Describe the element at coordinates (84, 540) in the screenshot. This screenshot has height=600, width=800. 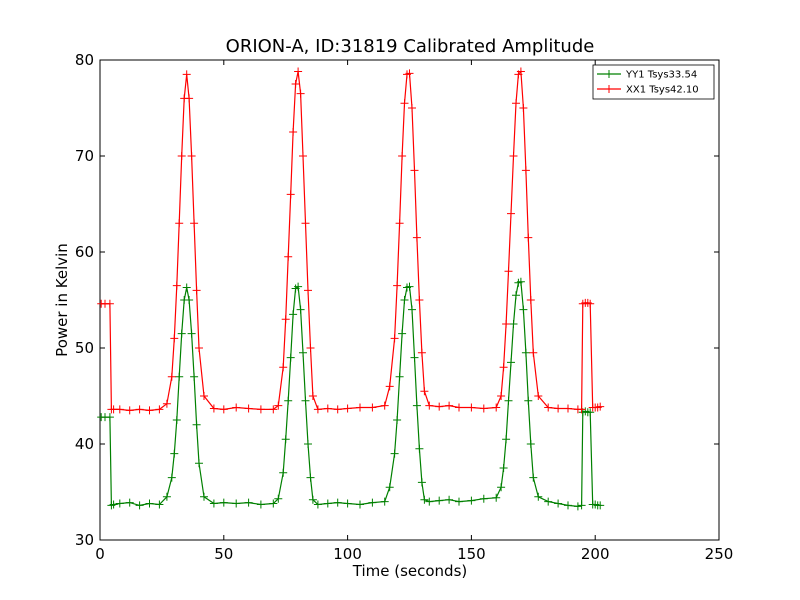
I see `y-tick-label-30: 30` at that location.